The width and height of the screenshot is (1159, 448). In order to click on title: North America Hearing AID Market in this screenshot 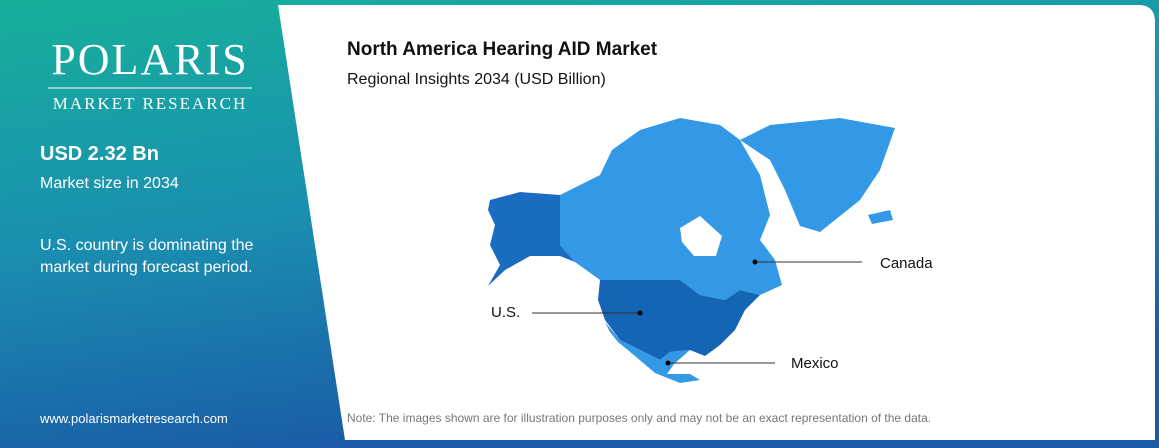, I will do `click(502, 49)`.